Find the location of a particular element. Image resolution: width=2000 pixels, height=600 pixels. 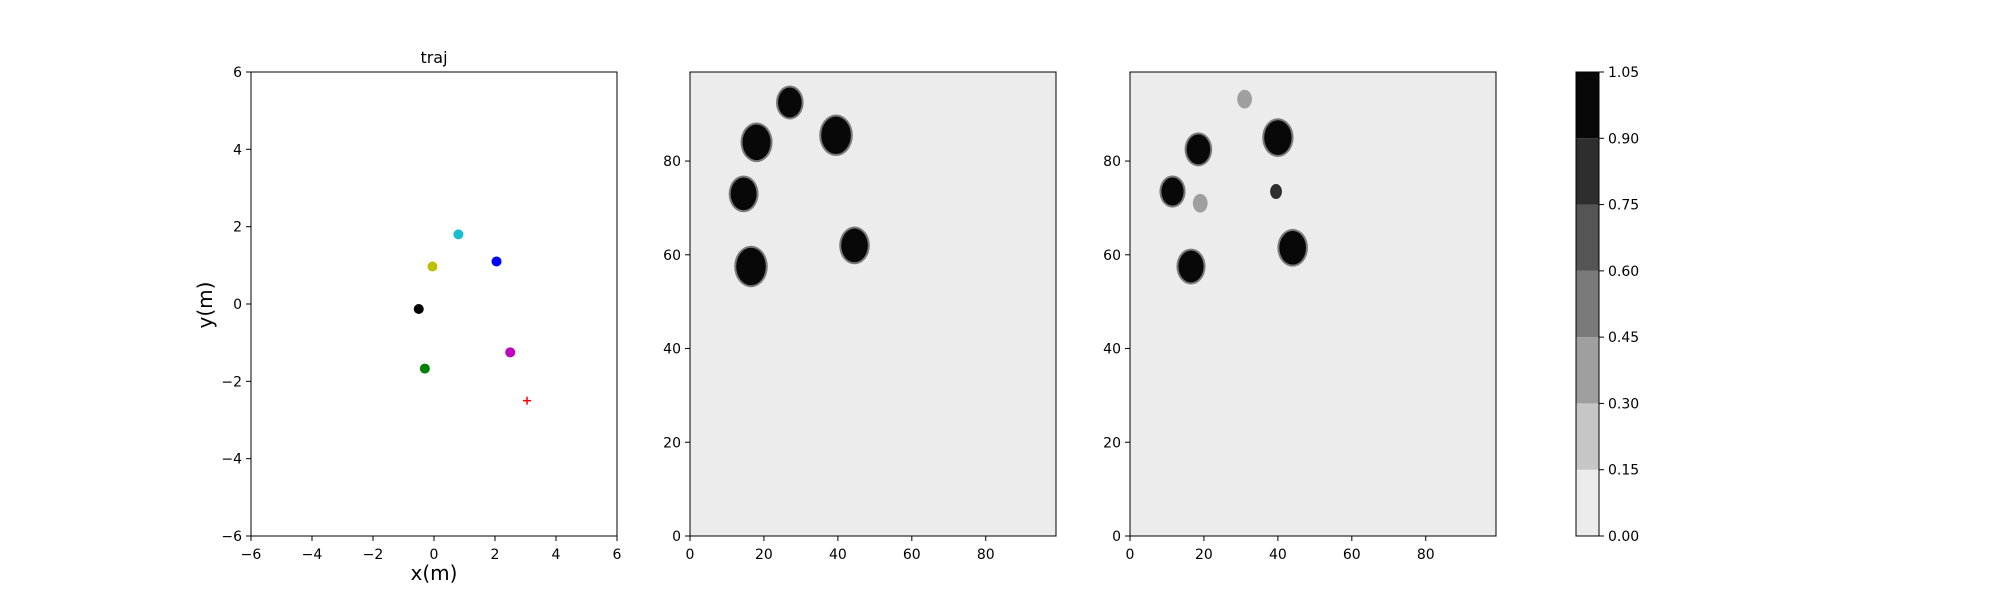

colorbar-tick-label: 0.75 is located at coordinates (1623, 206).